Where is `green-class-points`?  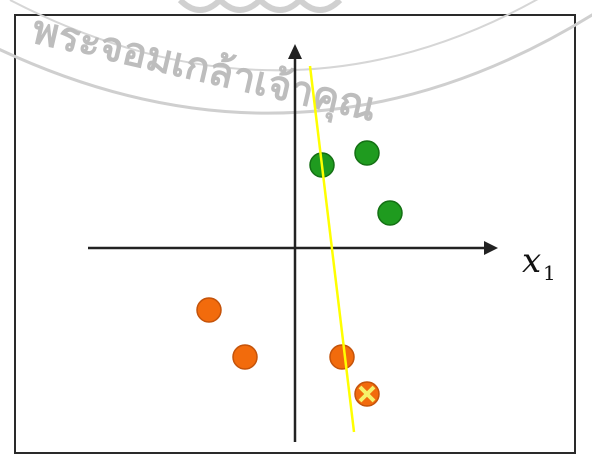
green-class-points is located at coordinates (356, 183).